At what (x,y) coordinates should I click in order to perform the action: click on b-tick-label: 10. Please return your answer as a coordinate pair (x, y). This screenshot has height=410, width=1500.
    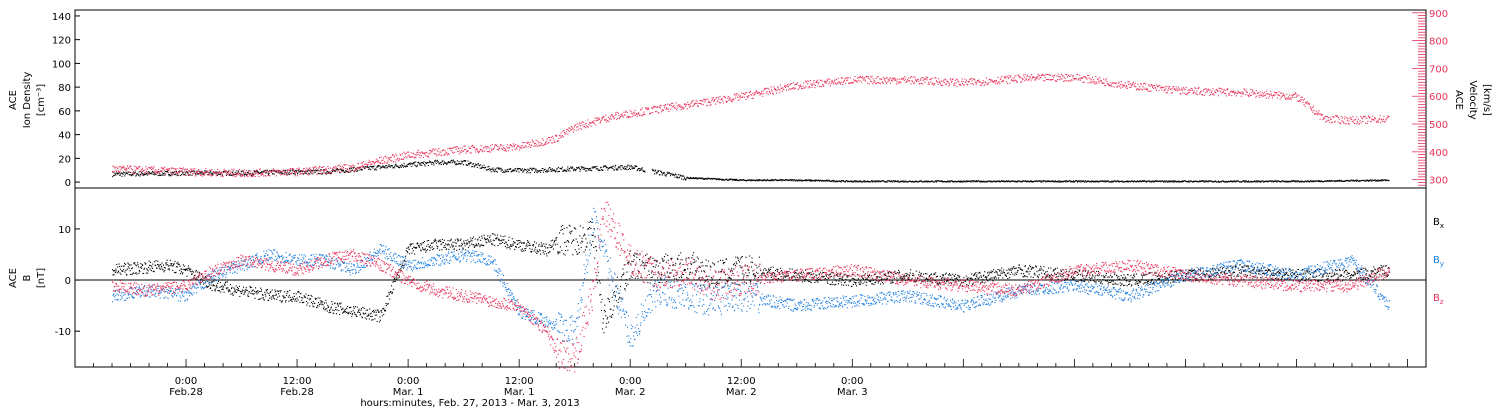
    Looking at the image, I should click on (64, 230).